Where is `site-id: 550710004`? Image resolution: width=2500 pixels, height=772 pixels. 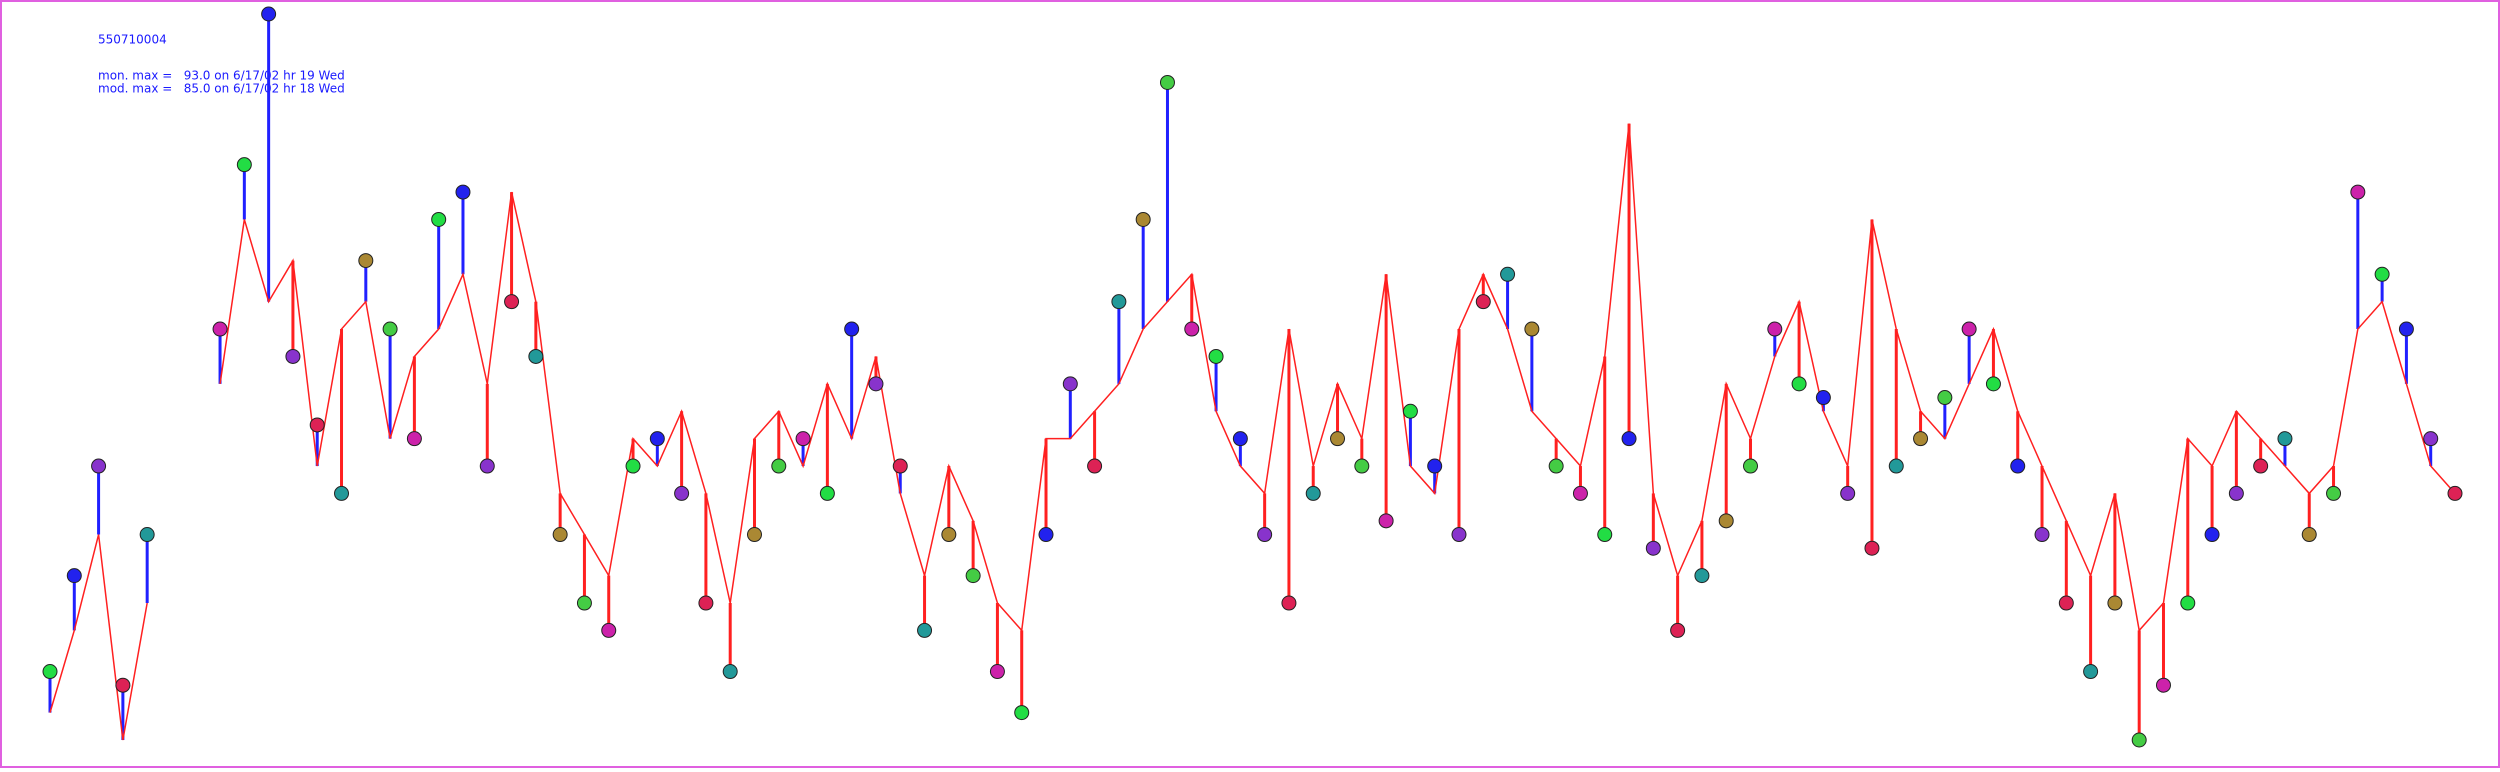 site-id: 550710004 is located at coordinates (132, 40).